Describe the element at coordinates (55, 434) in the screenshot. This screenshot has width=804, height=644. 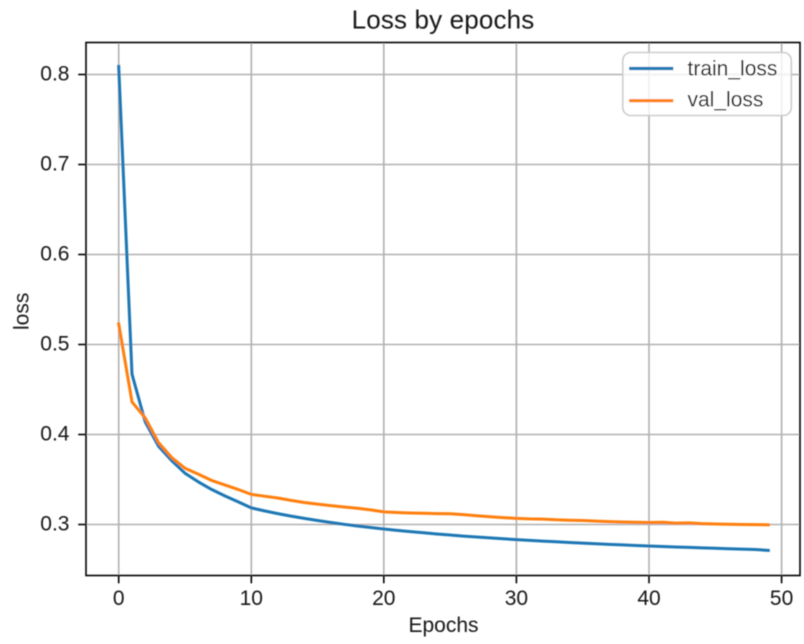
I see `svg-text: 0.4` at that location.